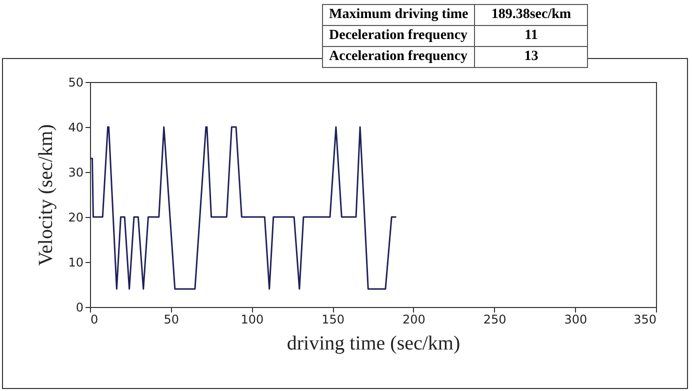 The height and width of the screenshot is (391, 692). Describe the element at coordinates (398, 36) in the screenshot. I see `text: Deceleration frequency` at that location.